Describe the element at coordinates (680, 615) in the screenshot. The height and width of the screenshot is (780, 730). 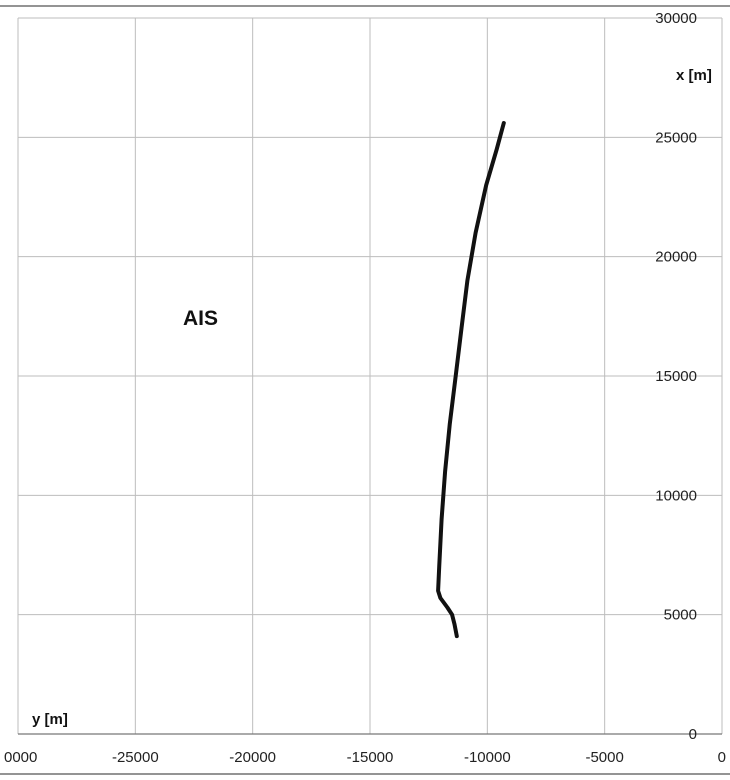
I see `y-tick-label: 5000` at that location.